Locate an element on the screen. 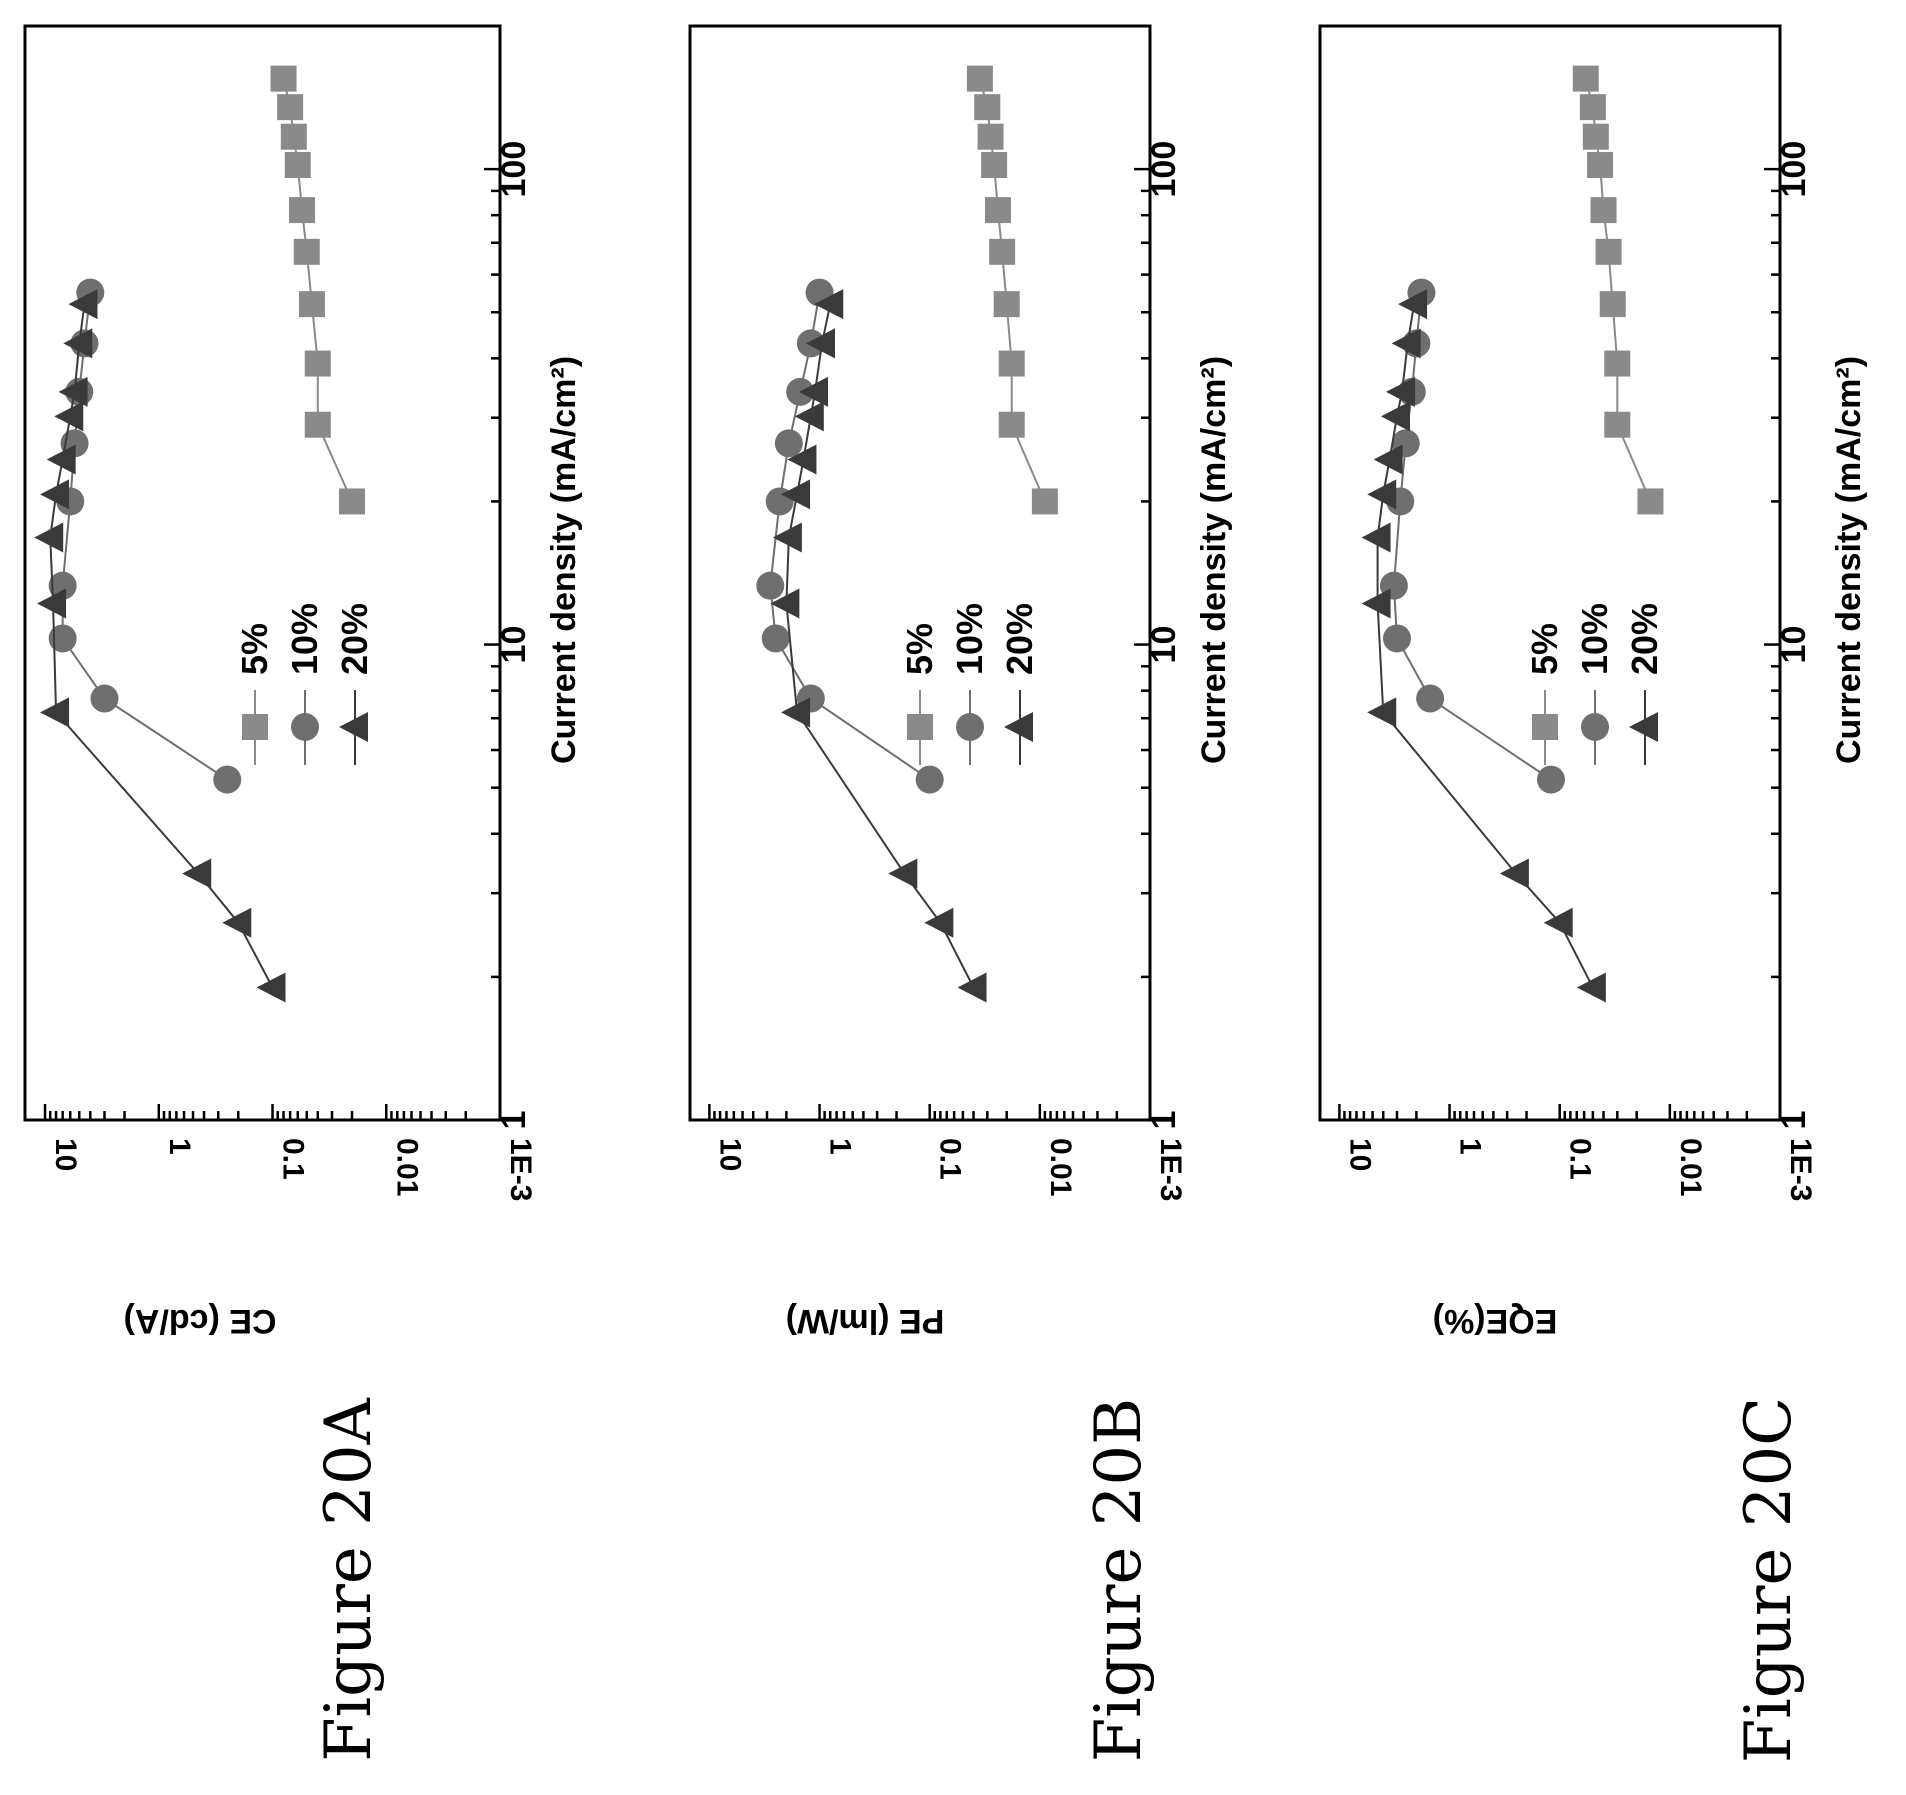 The width and height of the screenshot is (1906, 1795). legend-label-20b-1: 10% is located at coordinates (969, 639).